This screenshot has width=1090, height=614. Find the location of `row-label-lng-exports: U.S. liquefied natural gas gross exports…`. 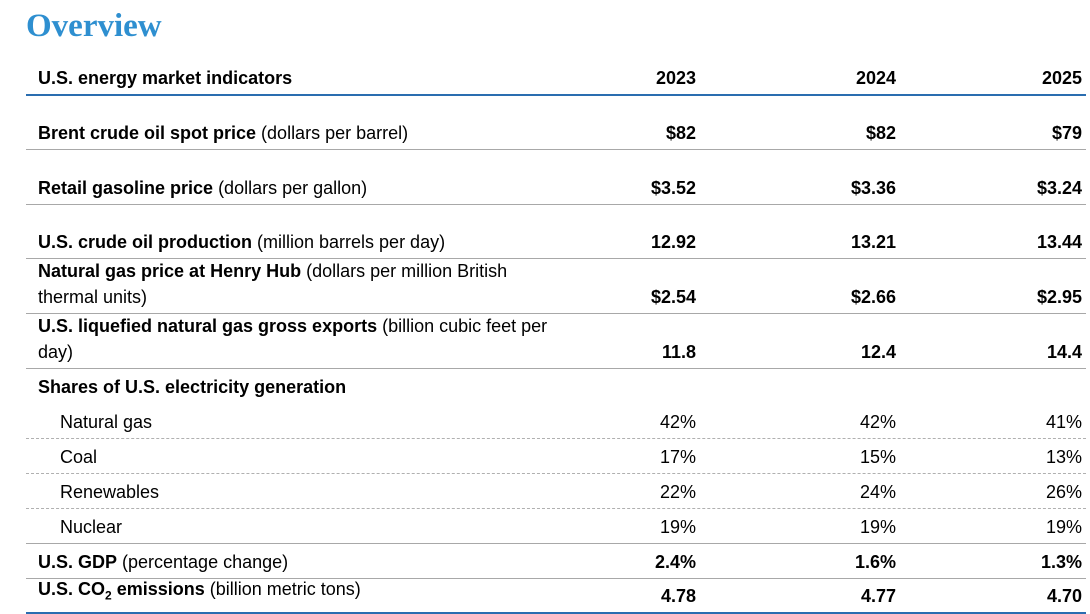

row-label-lng-exports: U.S. liquefied natural gas gross exports… is located at coordinates (298, 339).